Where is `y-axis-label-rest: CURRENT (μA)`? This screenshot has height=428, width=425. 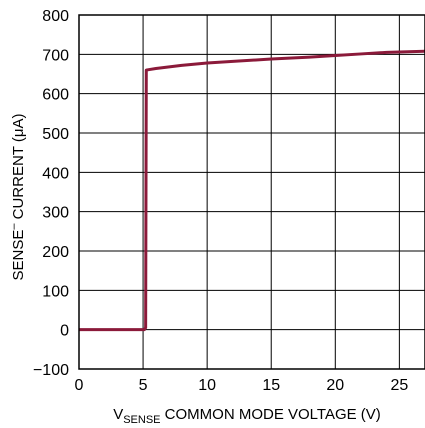
y-axis-label-rest: CURRENT (μA) is located at coordinates (18, 168).